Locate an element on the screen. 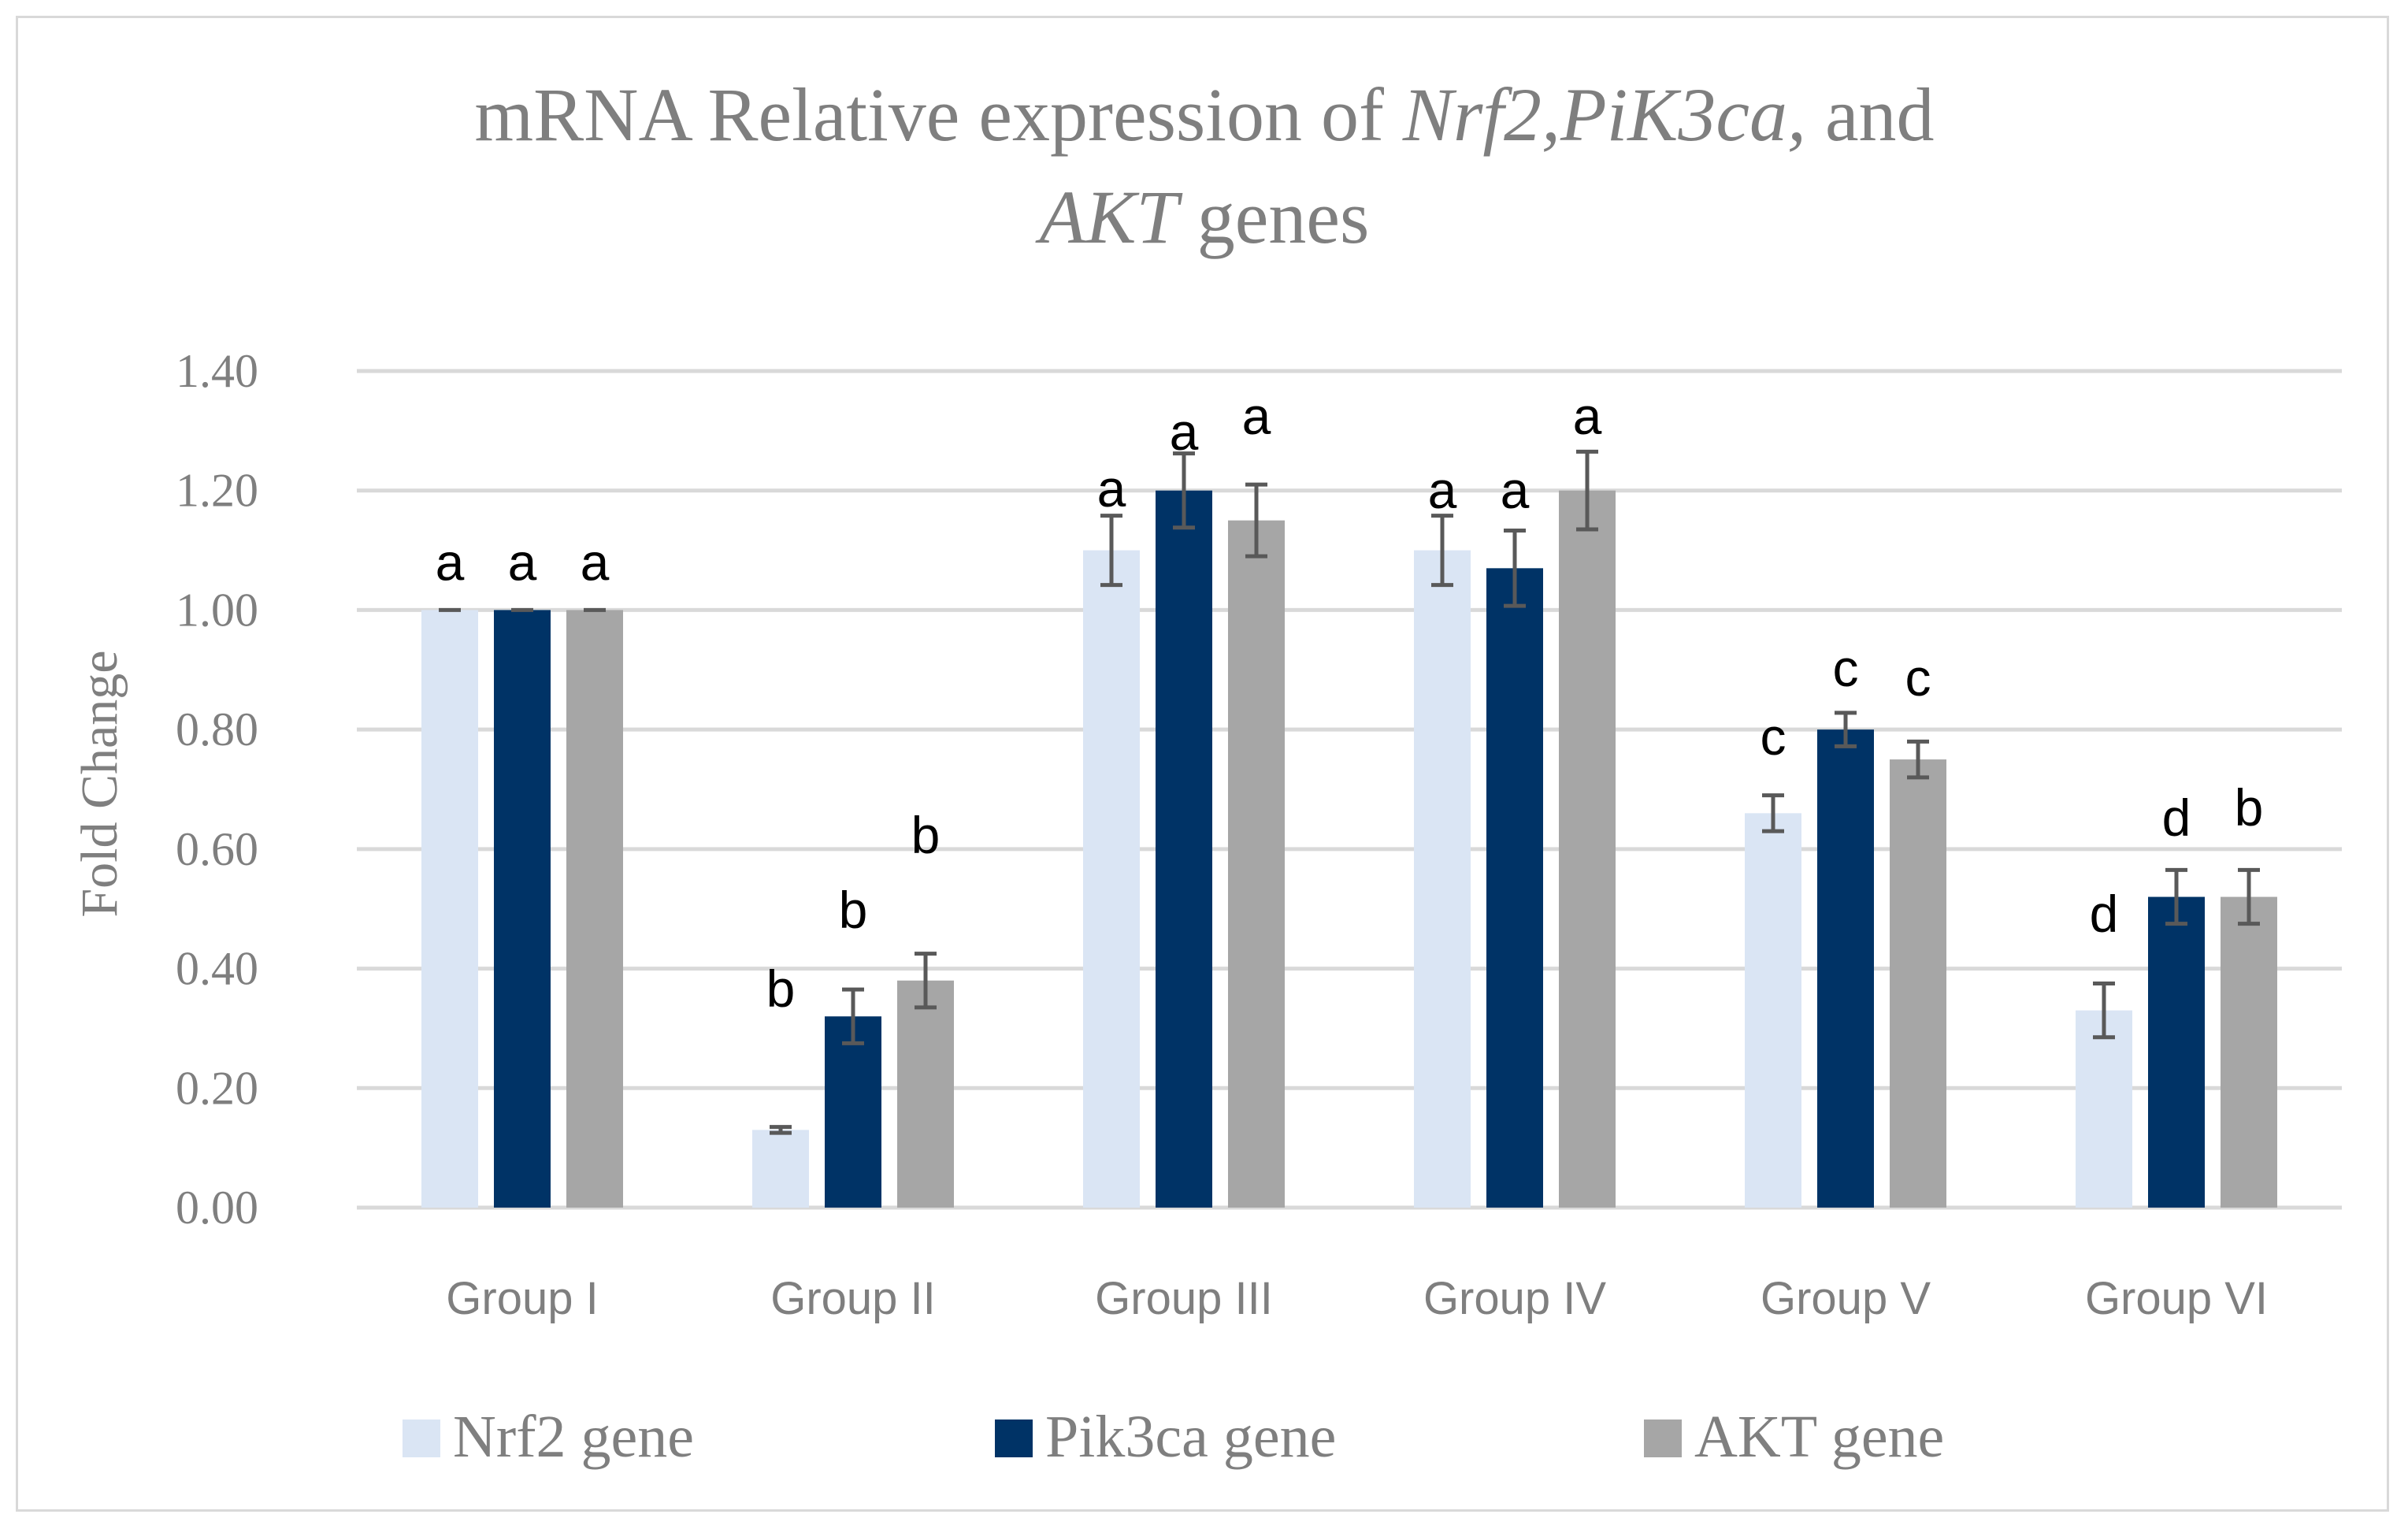 This screenshot has width=2408, height=1529. legend-label: Pik3ca gene is located at coordinates (1190, 1437).